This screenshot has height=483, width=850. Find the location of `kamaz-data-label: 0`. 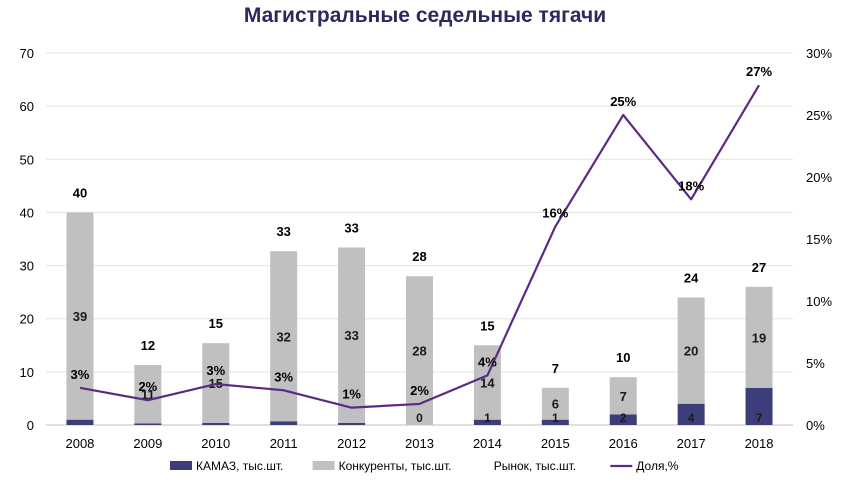

kamaz-data-label: 0 is located at coordinates (419, 418).